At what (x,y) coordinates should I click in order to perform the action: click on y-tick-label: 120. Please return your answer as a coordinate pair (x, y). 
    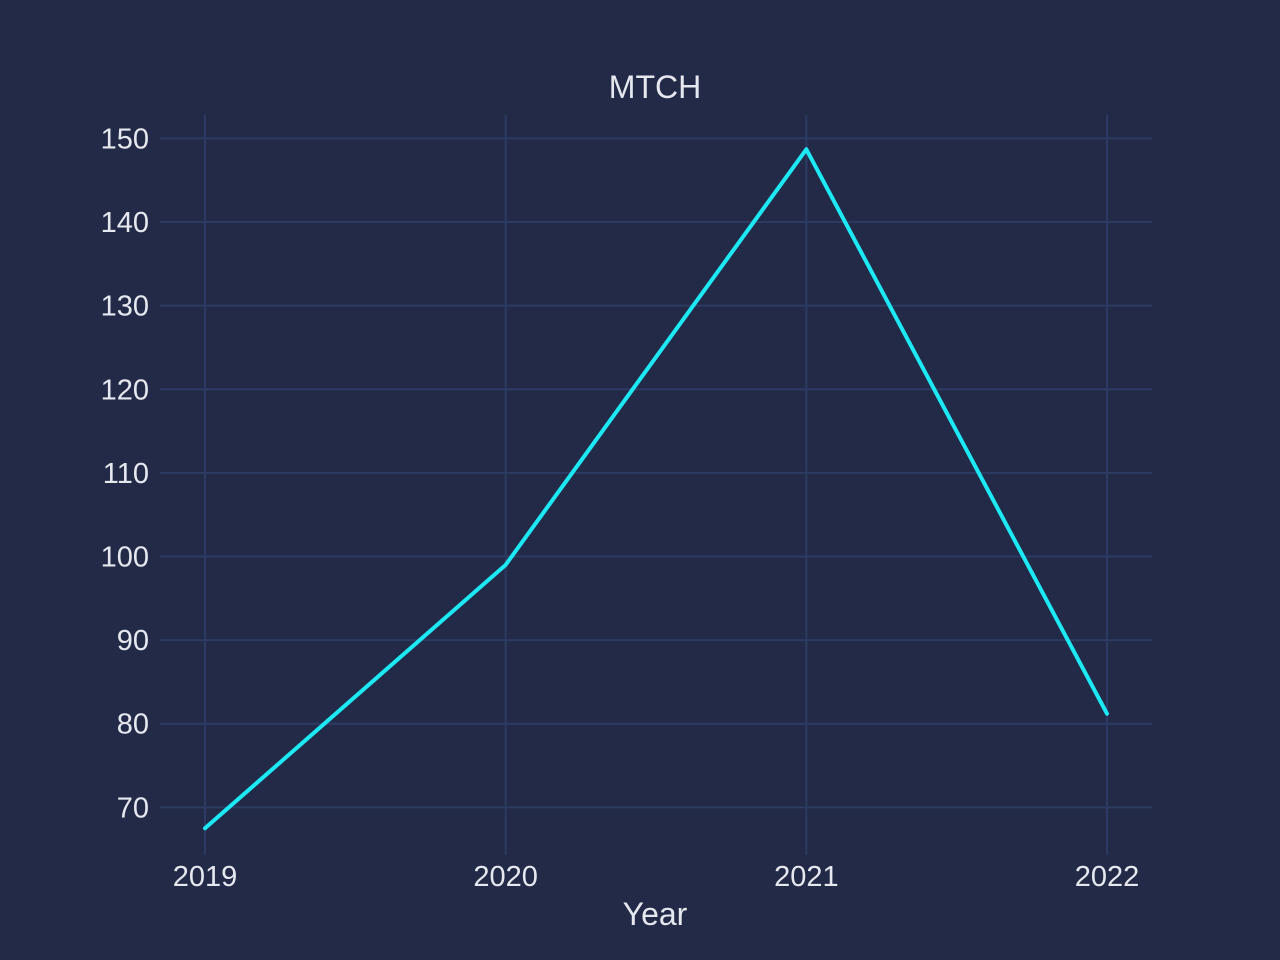
    Looking at the image, I should click on (125, 390).